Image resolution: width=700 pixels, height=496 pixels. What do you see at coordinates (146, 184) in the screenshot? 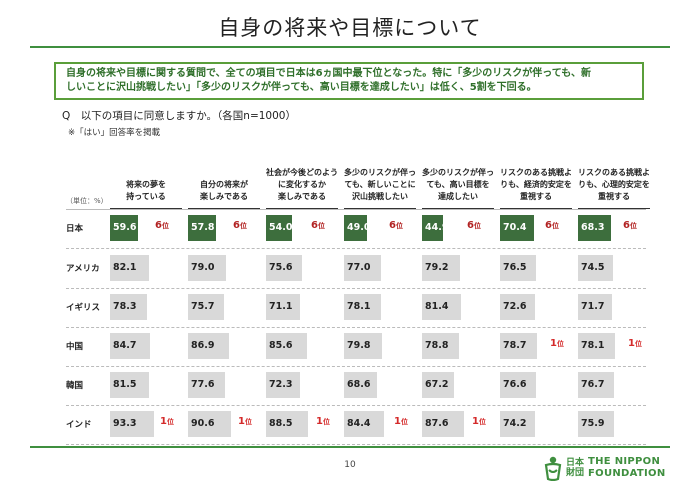
I see `column-header-line: 将来の夢を` at bounding box center [146, 184].